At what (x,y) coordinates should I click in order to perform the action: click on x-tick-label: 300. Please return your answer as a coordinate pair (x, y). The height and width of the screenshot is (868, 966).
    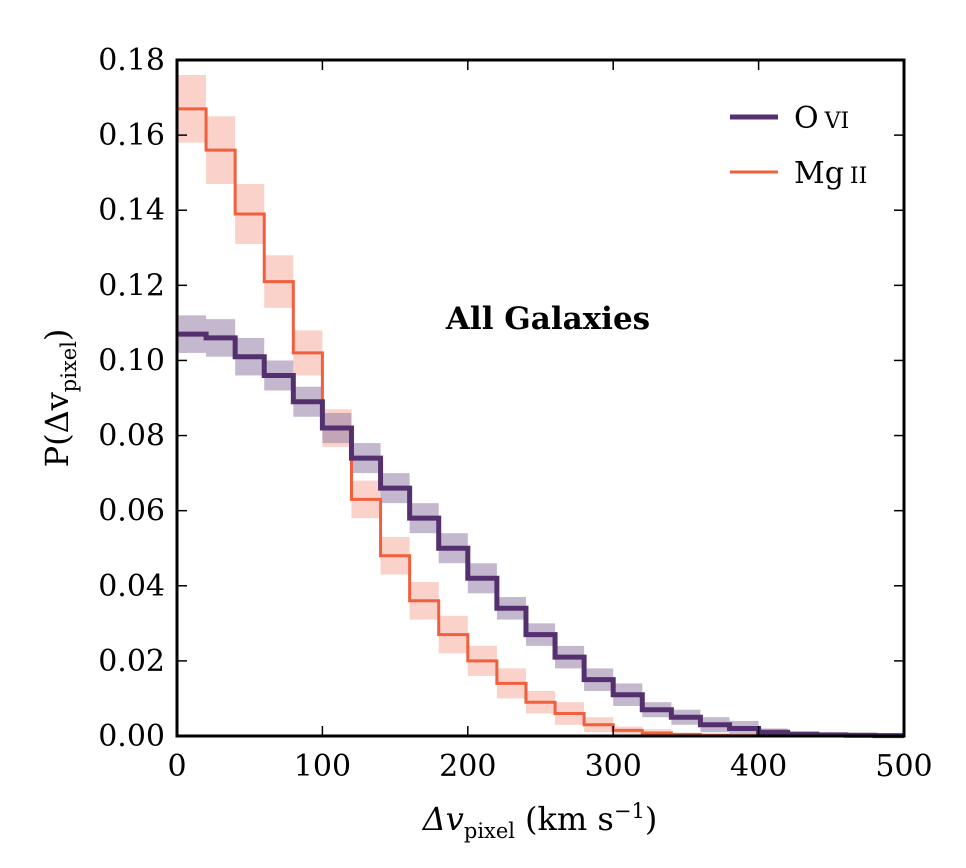
    Looking at the image, I should click on (613, 766).